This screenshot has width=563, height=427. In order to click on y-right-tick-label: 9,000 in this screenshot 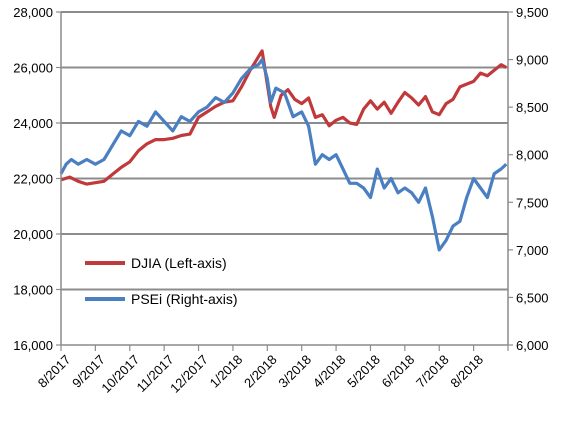, I will do `click(532, 60)`.